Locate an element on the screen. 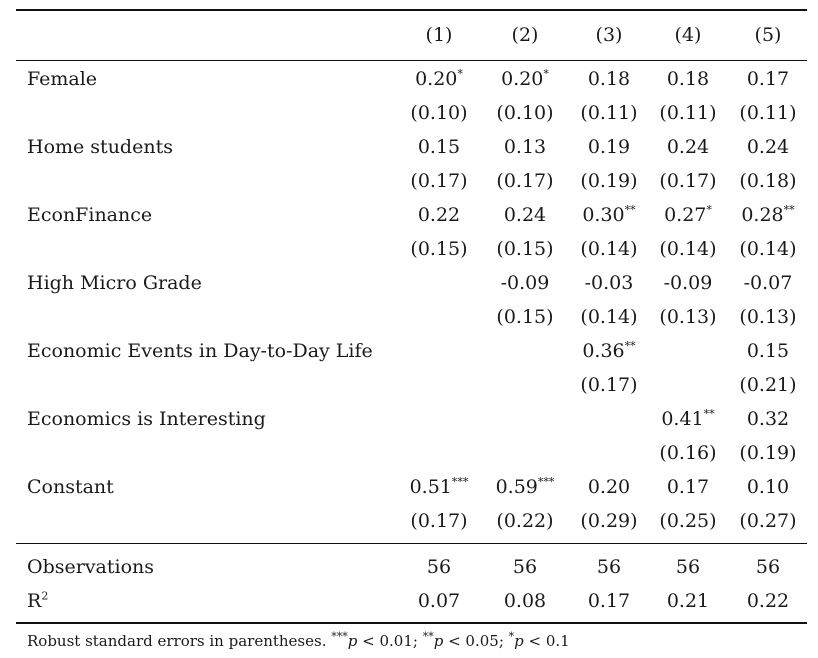  row-label: Economic Events in Day-to-Day Life is located at coordinates (200, 351).